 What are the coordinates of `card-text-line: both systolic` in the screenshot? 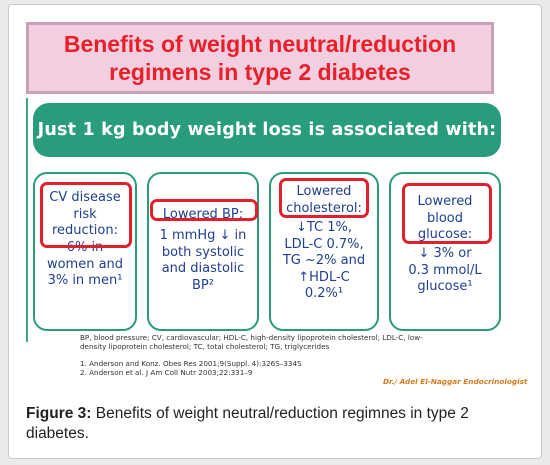 It's located at (203, 252).